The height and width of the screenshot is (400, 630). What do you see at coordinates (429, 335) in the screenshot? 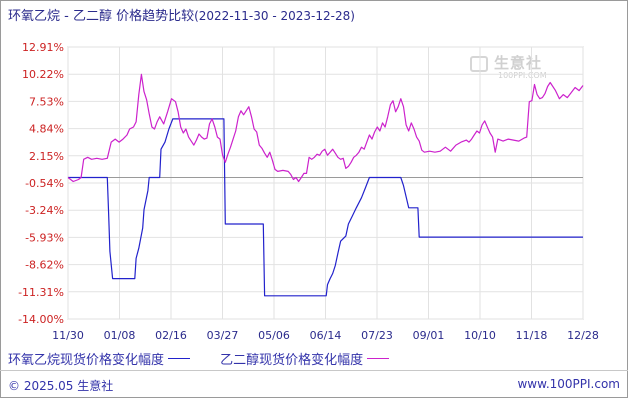
I see `x-tick-label: 09/01` at bounding box center [429, 335].